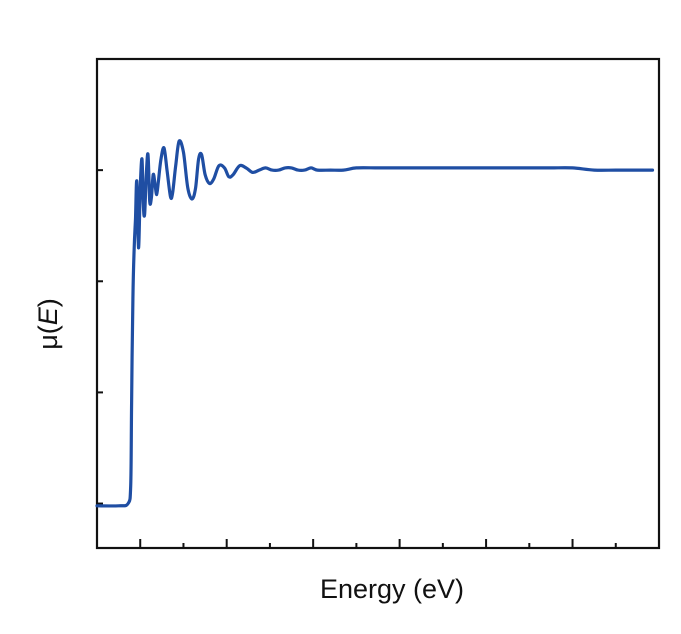  Describe the element at coordinates (48, 315) in the screenshot. I see `y-axis-label-var: E` at that location.